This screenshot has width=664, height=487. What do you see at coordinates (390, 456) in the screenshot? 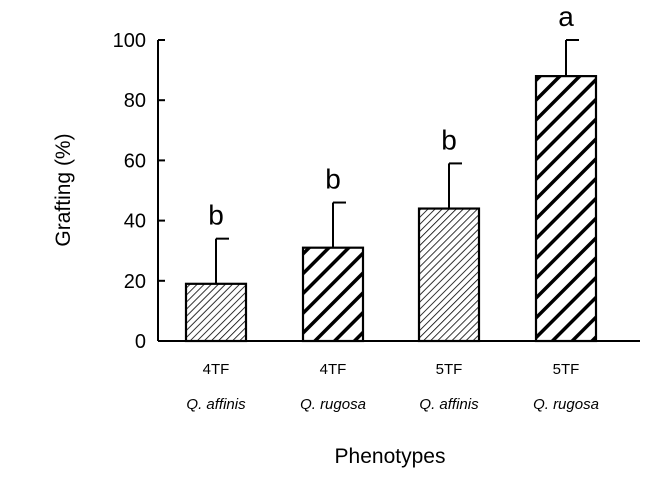
I see `x-axis-title: Phenotypes` at bounding box center [390, 456].